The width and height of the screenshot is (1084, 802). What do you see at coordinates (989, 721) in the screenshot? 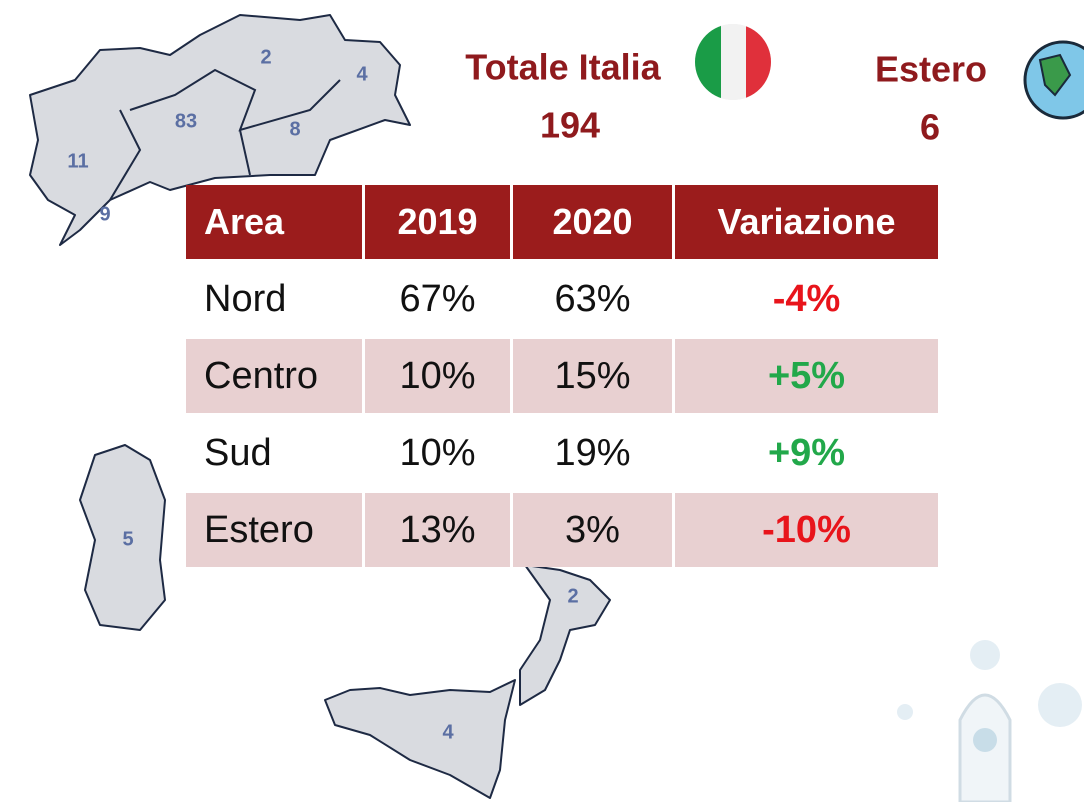
I see `decoration` at bounding box center [989, 721].